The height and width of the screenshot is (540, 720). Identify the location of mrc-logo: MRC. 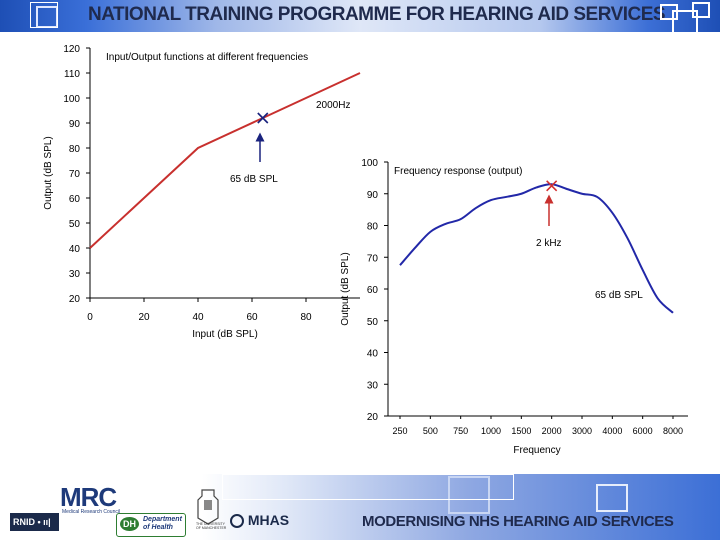
(88, 497).